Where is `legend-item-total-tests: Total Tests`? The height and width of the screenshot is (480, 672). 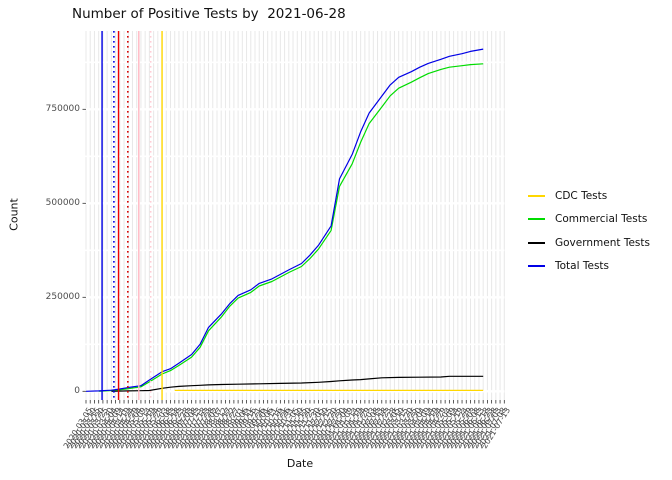 legend-item-total-tests: Total Tests is located at coordinates (589, 267).